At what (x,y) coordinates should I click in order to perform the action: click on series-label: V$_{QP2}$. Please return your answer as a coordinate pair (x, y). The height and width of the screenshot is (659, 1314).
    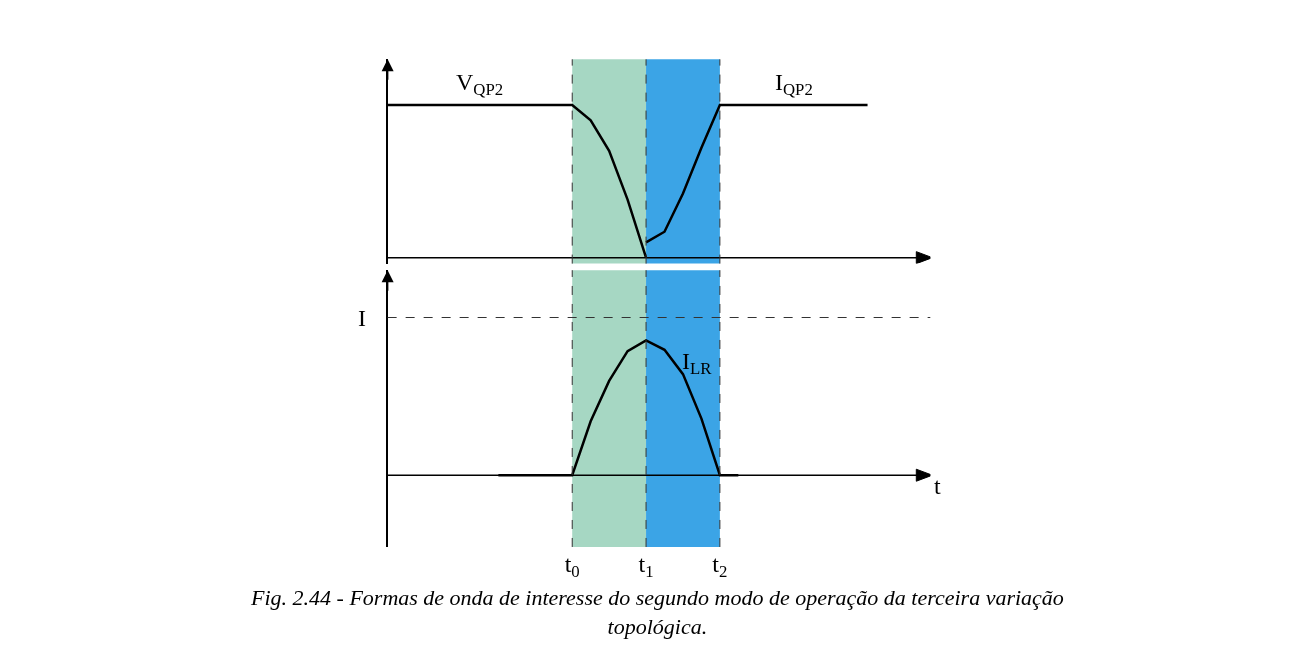
    Looking at the image, I should click on (480, 84).